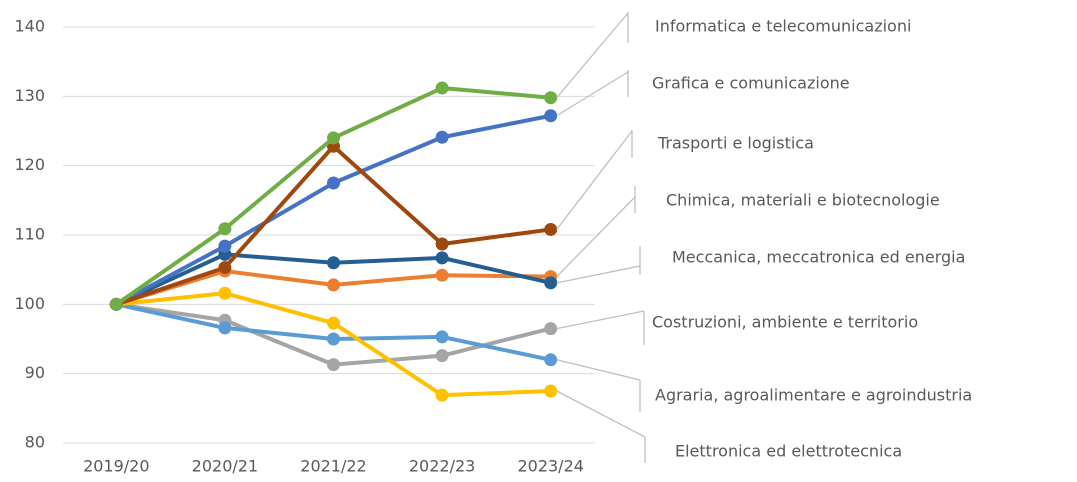 The height and width of the screenshot is (482, 1077). I want to click on x-tick-label: 2021/22, so click(333, 466).